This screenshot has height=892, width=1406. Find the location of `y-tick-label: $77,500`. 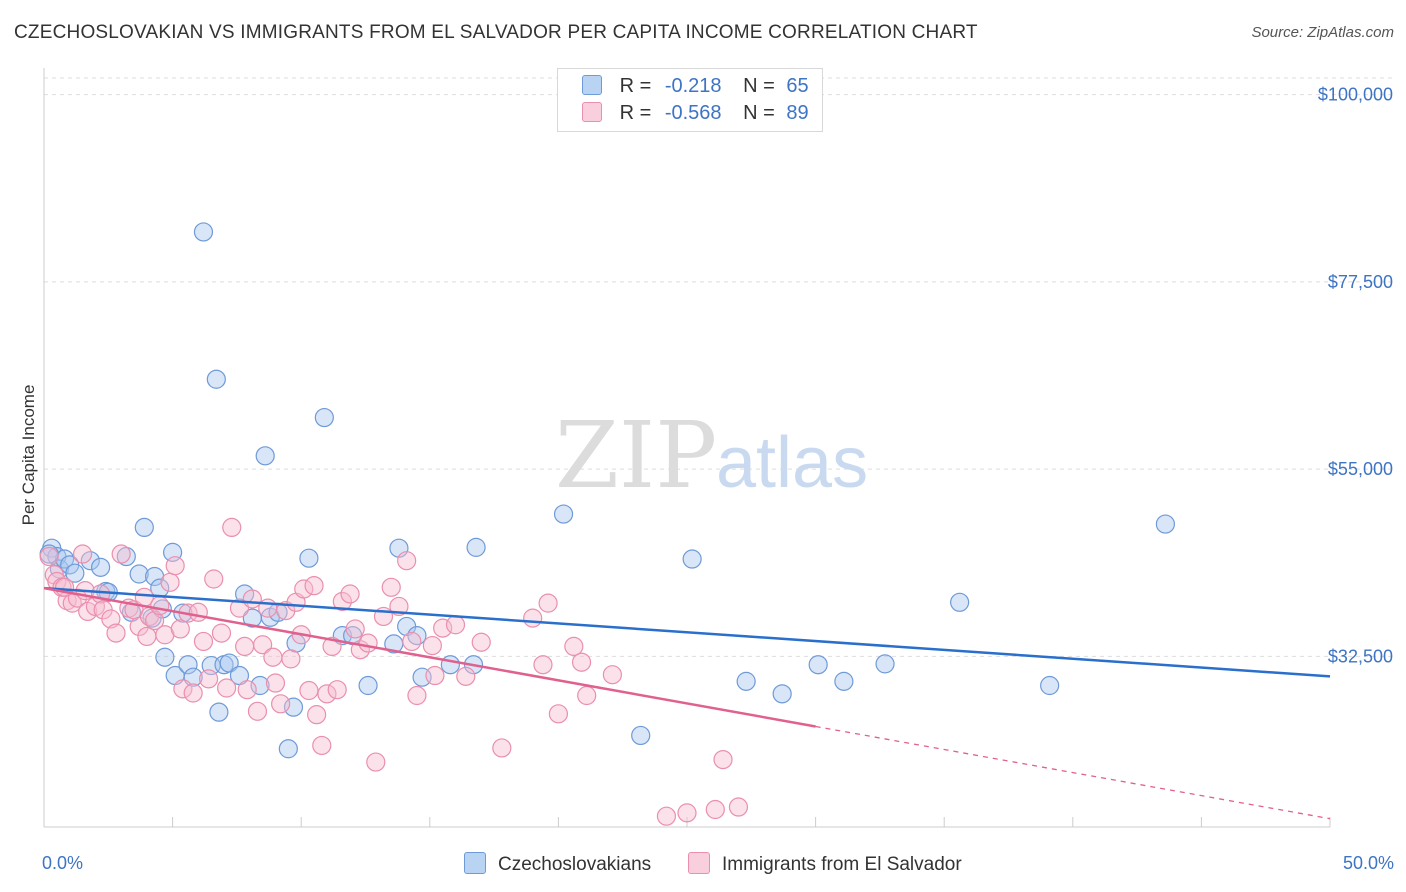

y-tick-label: $77,500 is located at coordinates (1360, 282).